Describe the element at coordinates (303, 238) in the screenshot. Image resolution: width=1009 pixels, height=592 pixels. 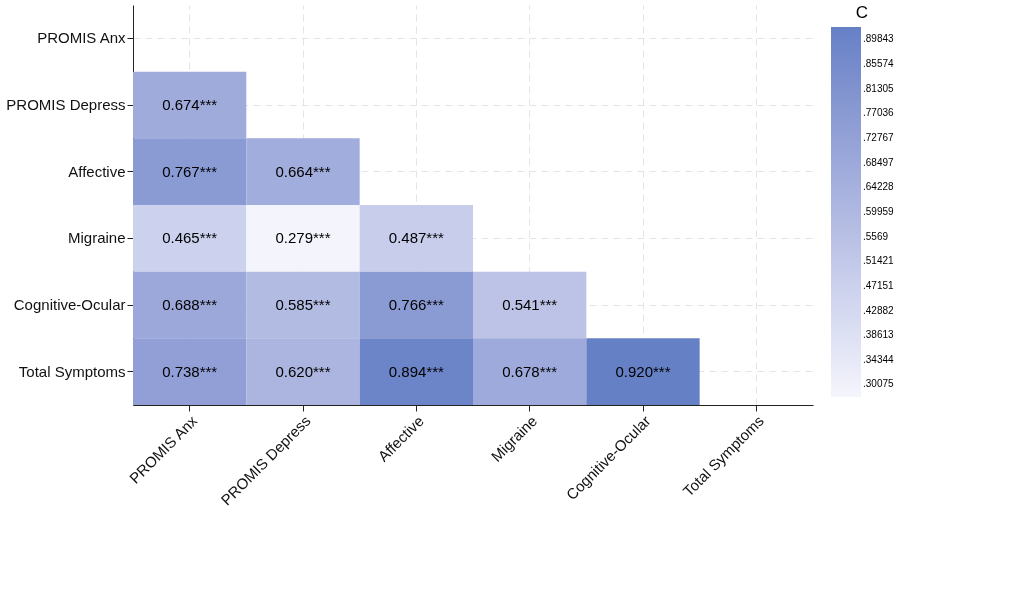
I see `data-label: 0.279***` at that location.